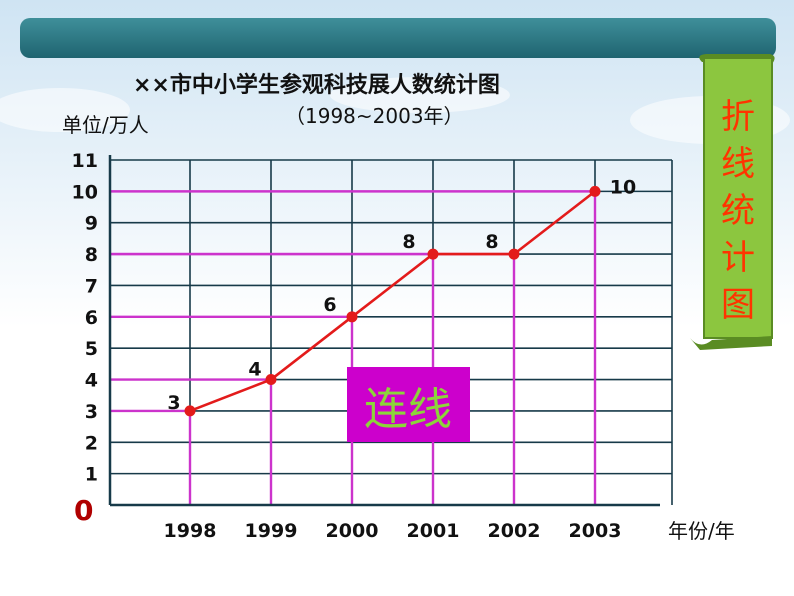 The image size is (794, 596). What do you see at coordinates (514, 254) in the screenshot?
I see `data-point-2002` at bounding box center [514, 254].